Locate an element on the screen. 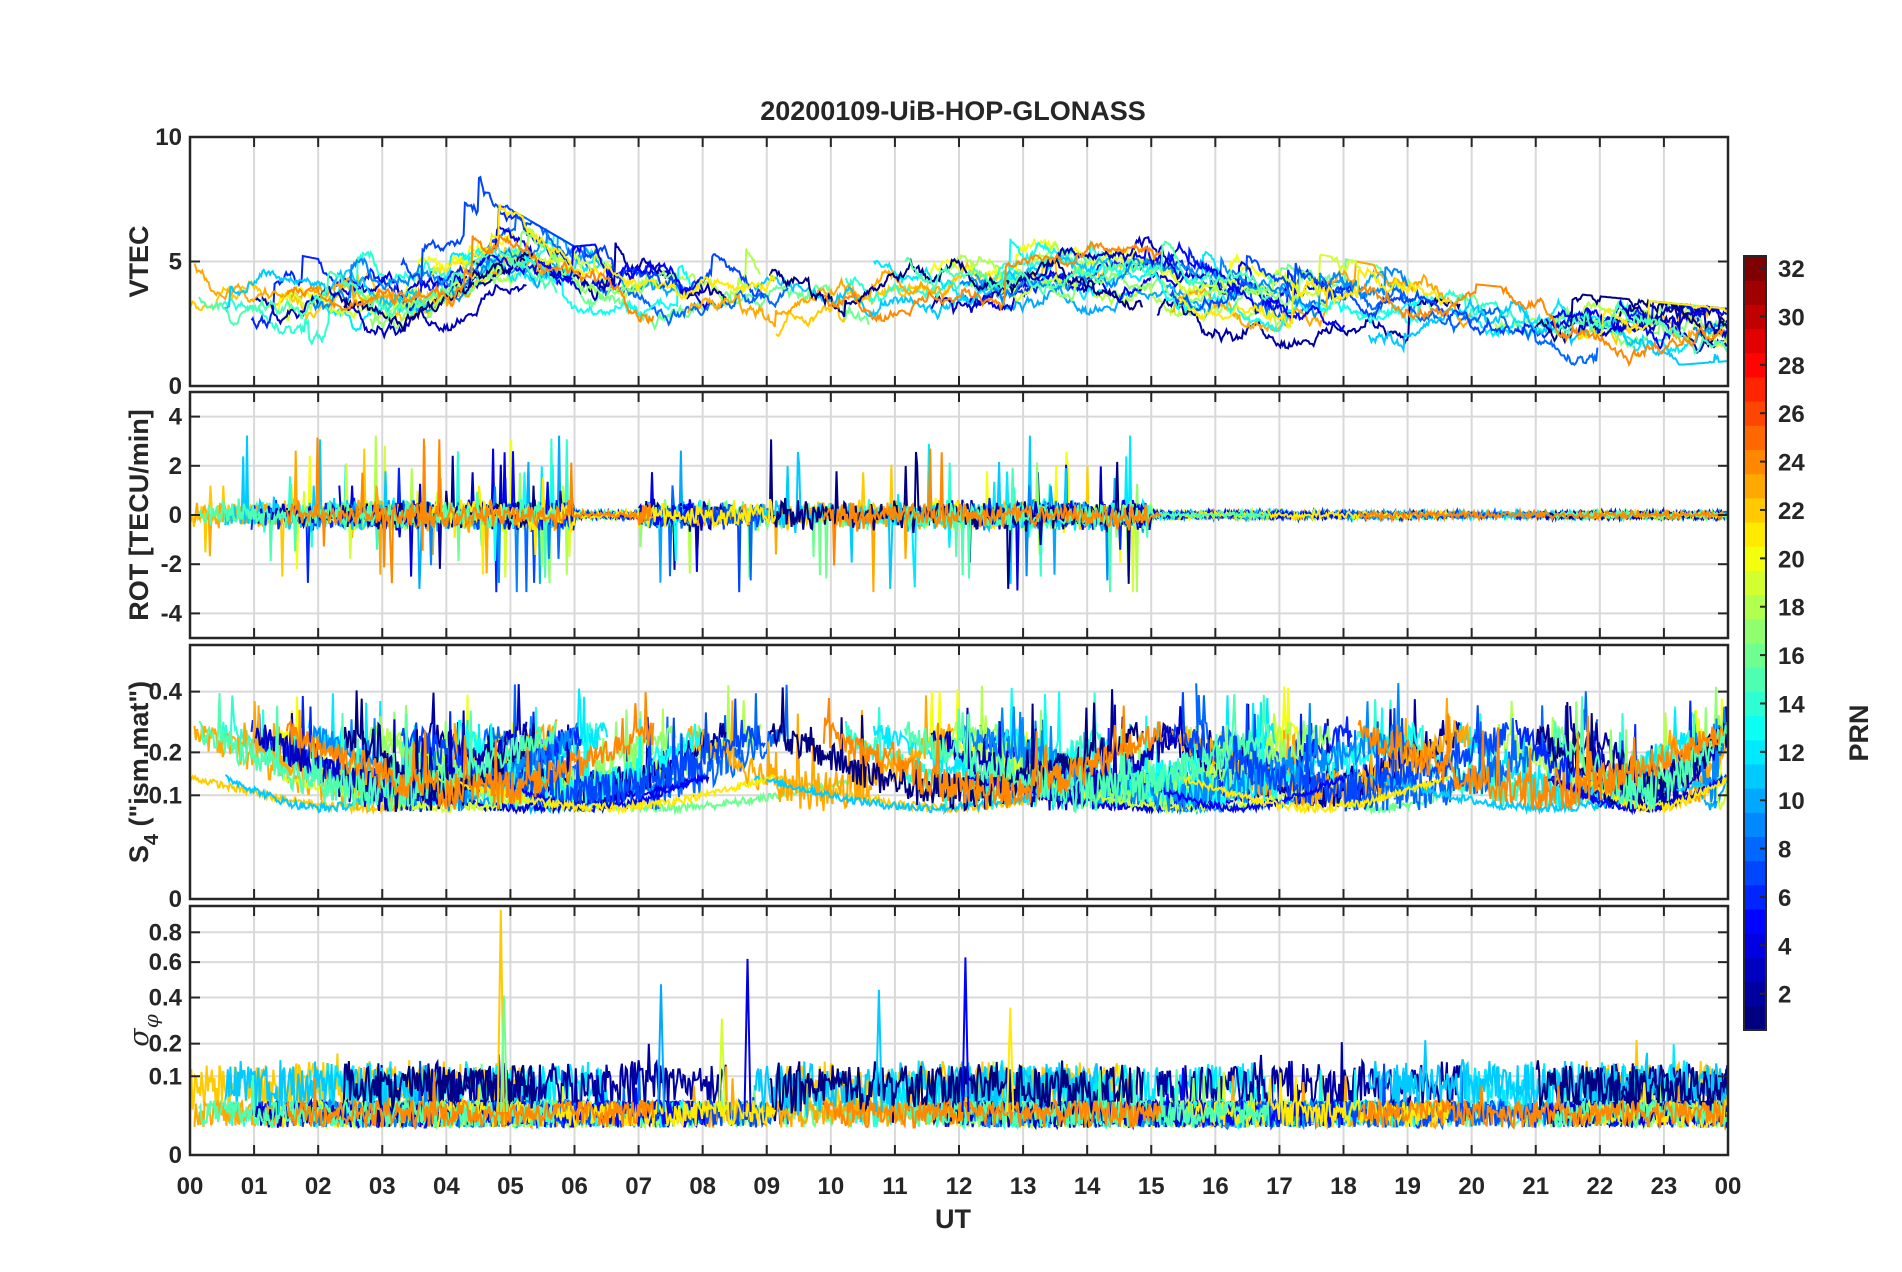 The image size is (1902, 1272). colorbar-tick-label: 20 is located at coordinates (1791, 559).